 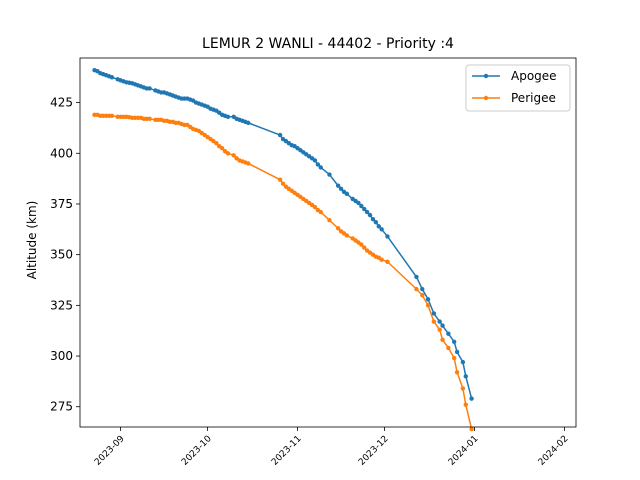 I want to click on legend-label-apogee: Apogee, so click(x=534, y=76).